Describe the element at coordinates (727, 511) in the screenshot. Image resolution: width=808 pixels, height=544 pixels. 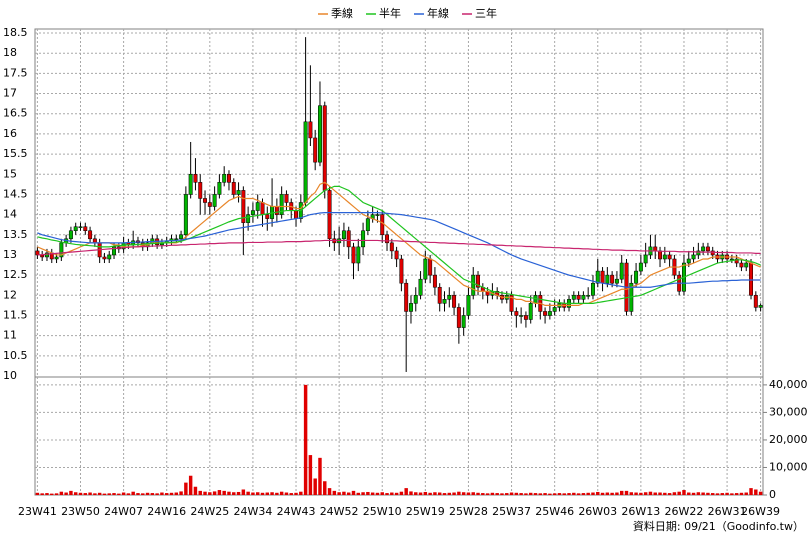
I see `x-tick-label: 26W31` at that location.